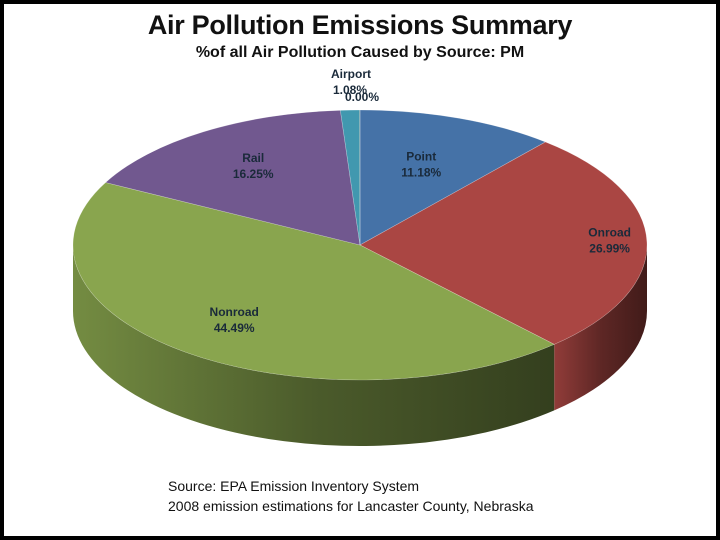 Image resolution: width=720 pixels, height=540 pixels. What do you see at coordinates (609, 249) in the screenshot?
I see `pie-label-onroad-value: 26.99%` at bounding box center [609, 249].